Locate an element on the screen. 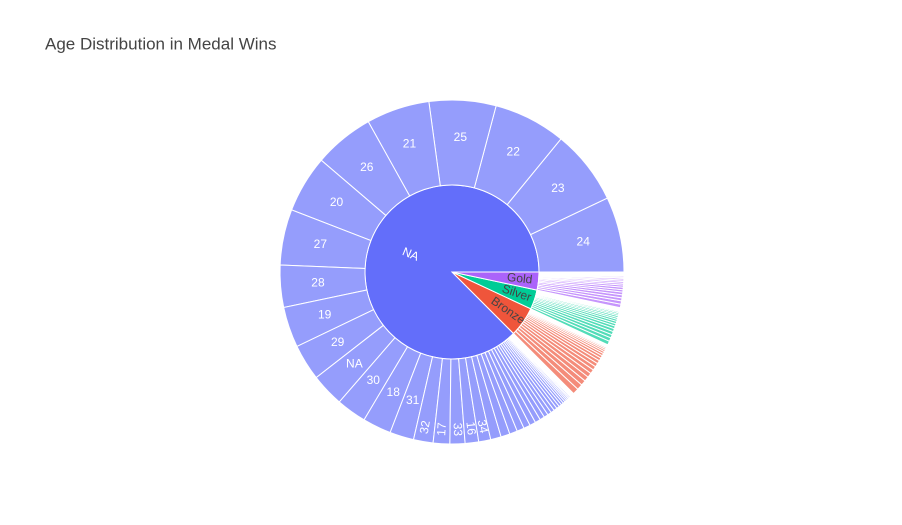 Image resolution: width=902 pixels, height=525 pixels. inner-label: NA is located at coordinates (410, 253).